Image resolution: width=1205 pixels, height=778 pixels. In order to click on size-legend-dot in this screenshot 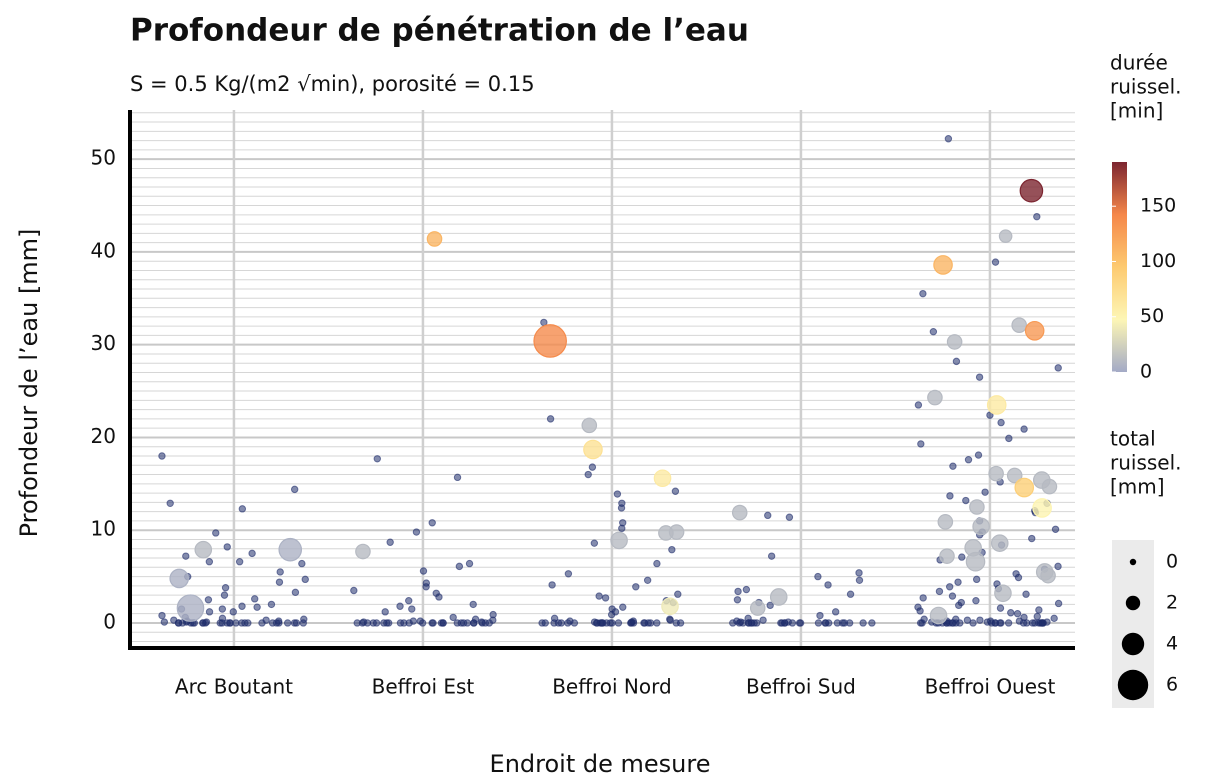, I will do `click(1133, 685)`.